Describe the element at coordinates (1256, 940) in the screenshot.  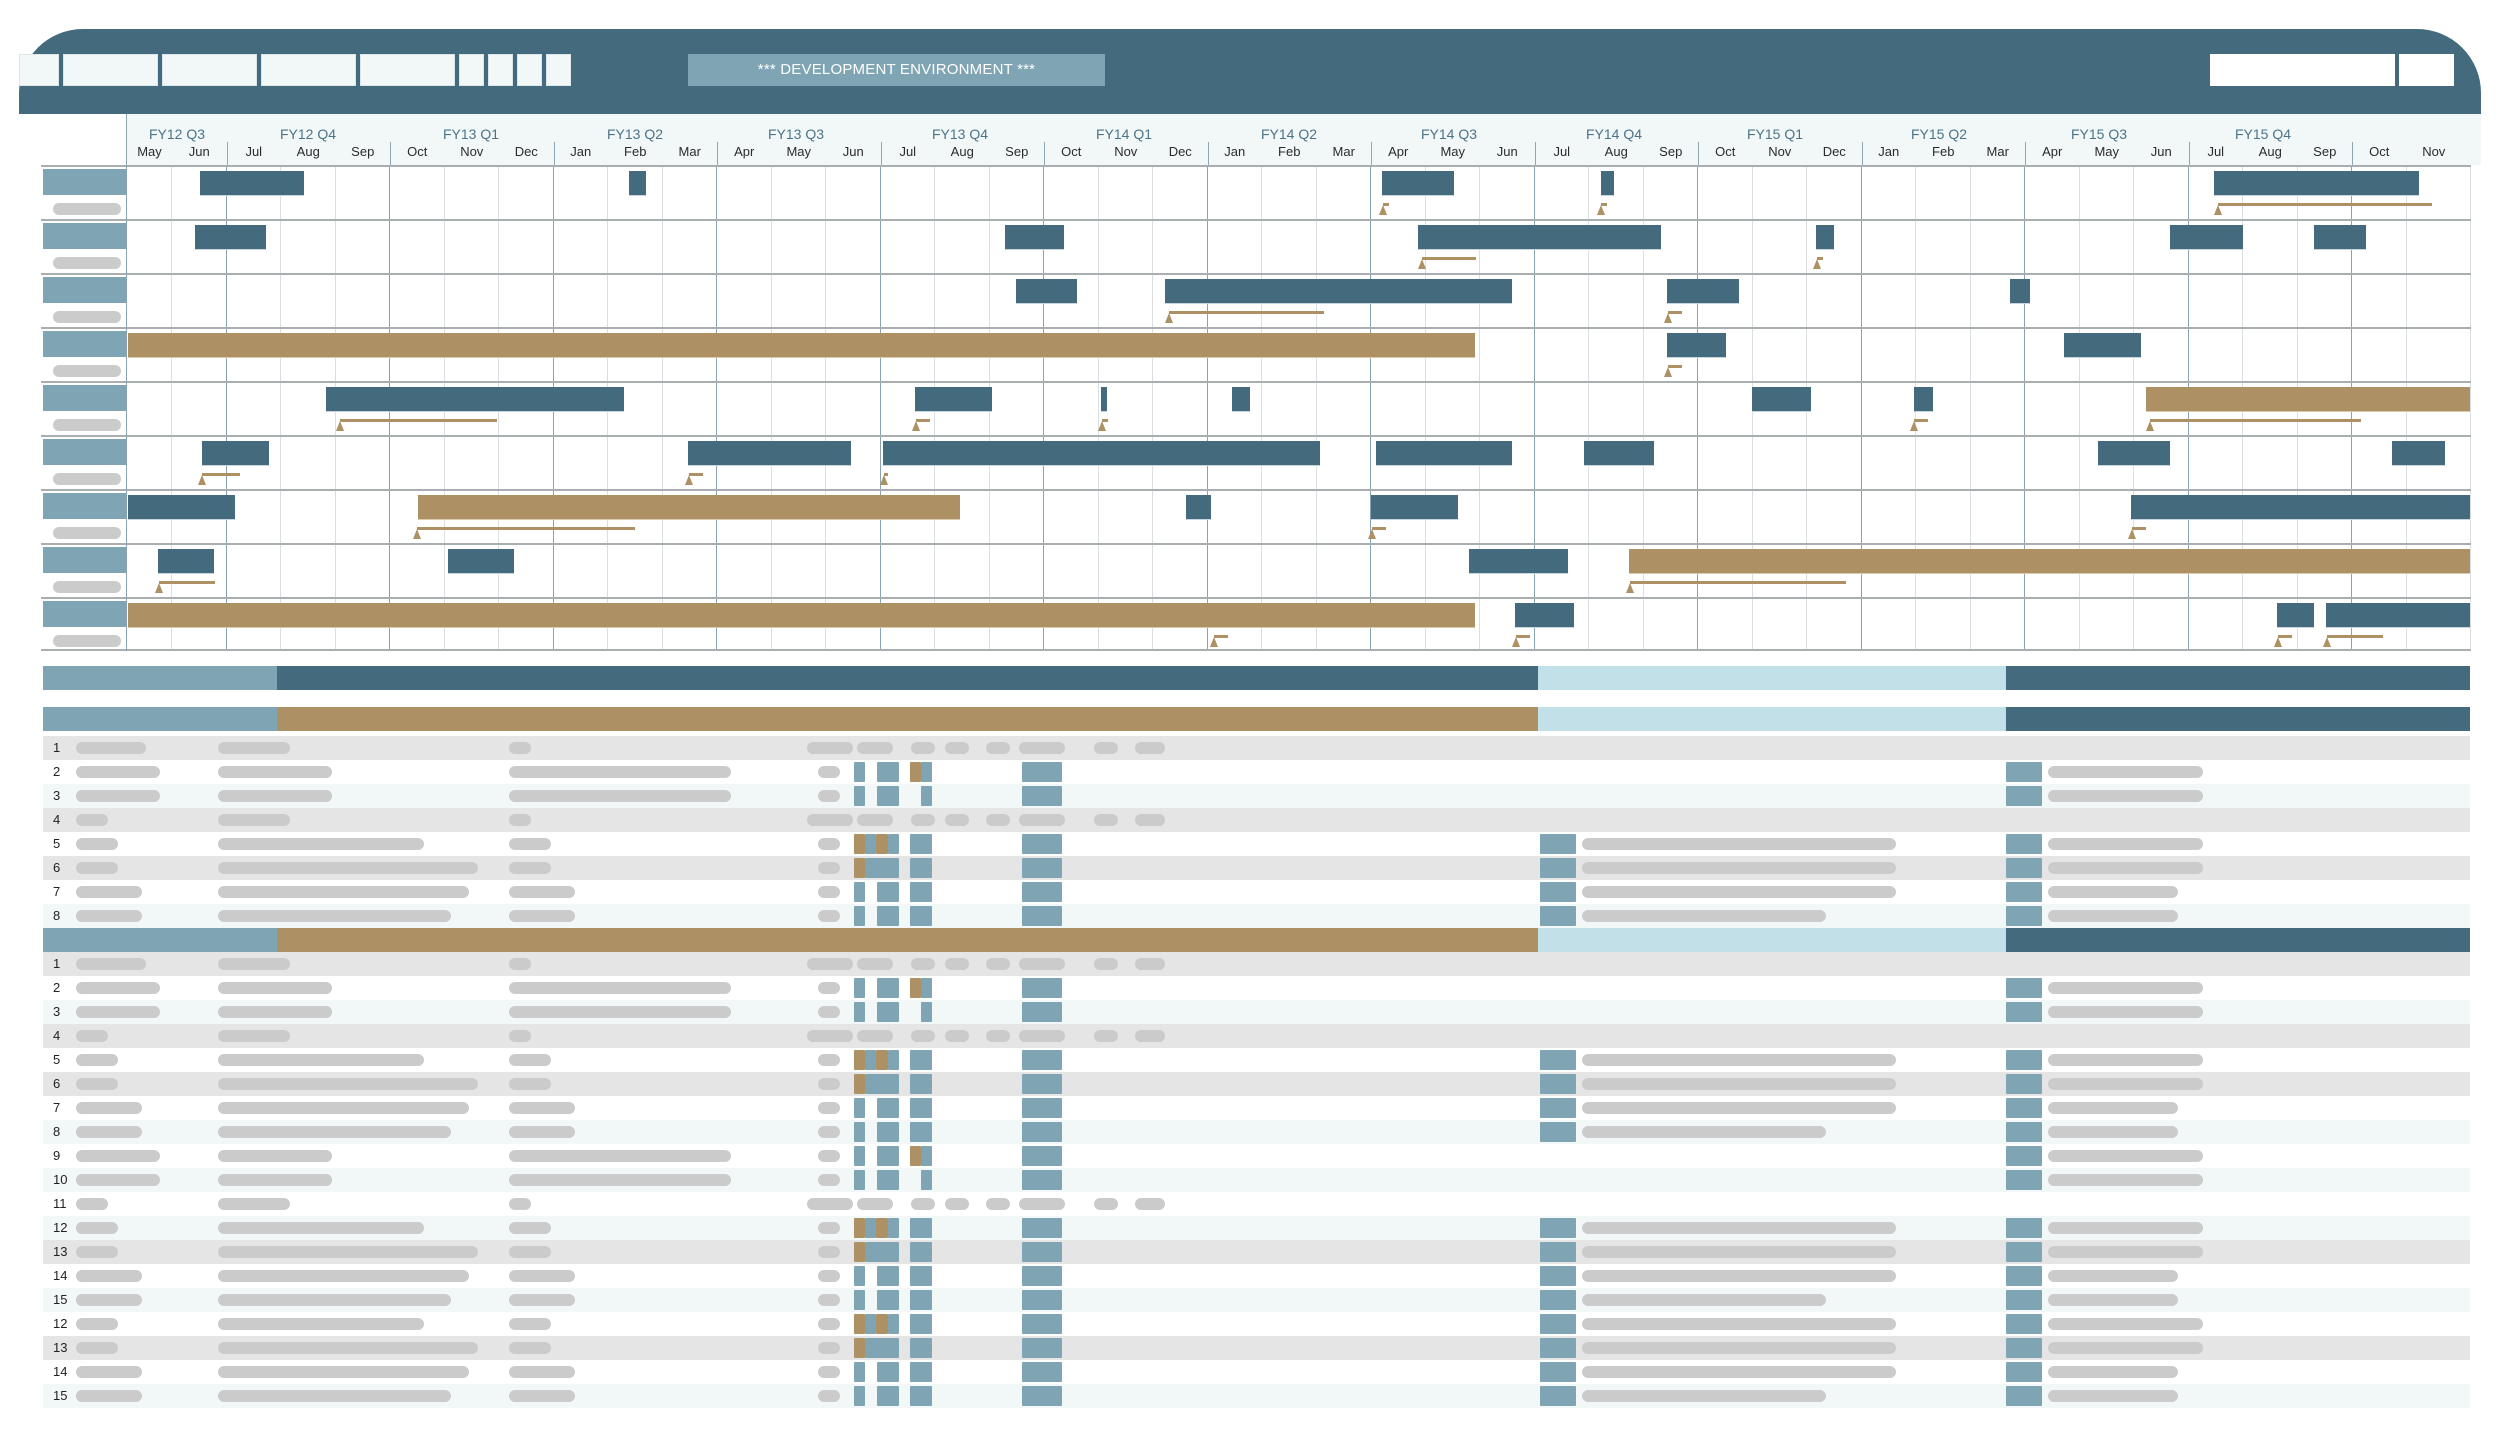
I see `group-separator-bar` at that location.